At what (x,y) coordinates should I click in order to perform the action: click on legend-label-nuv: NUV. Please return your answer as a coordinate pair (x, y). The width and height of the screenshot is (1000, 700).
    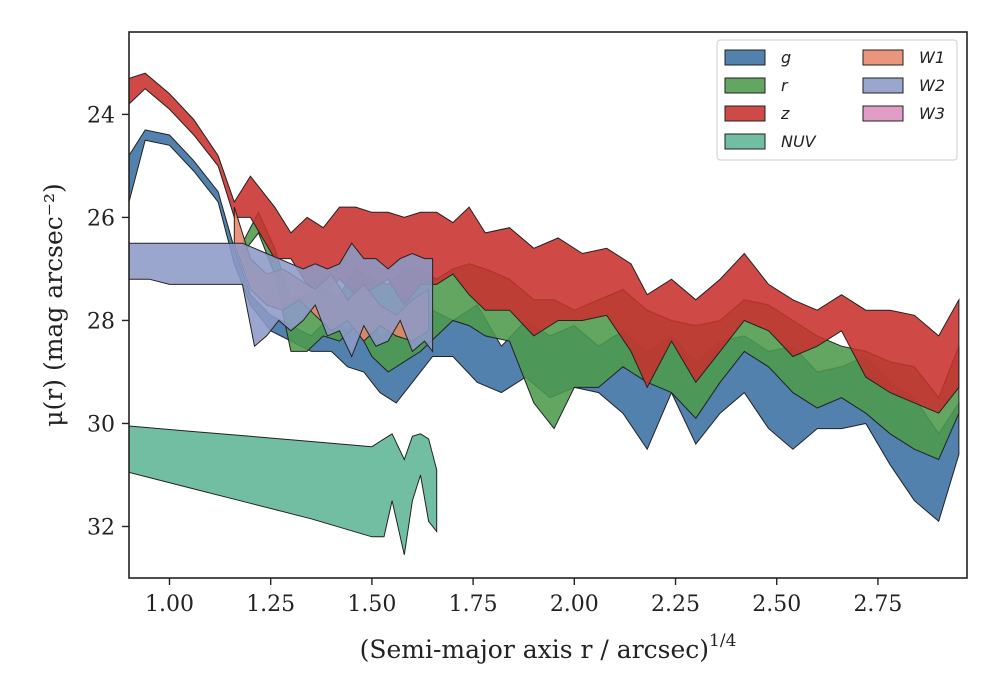
    Looking at the image, I should click on (799, 141).